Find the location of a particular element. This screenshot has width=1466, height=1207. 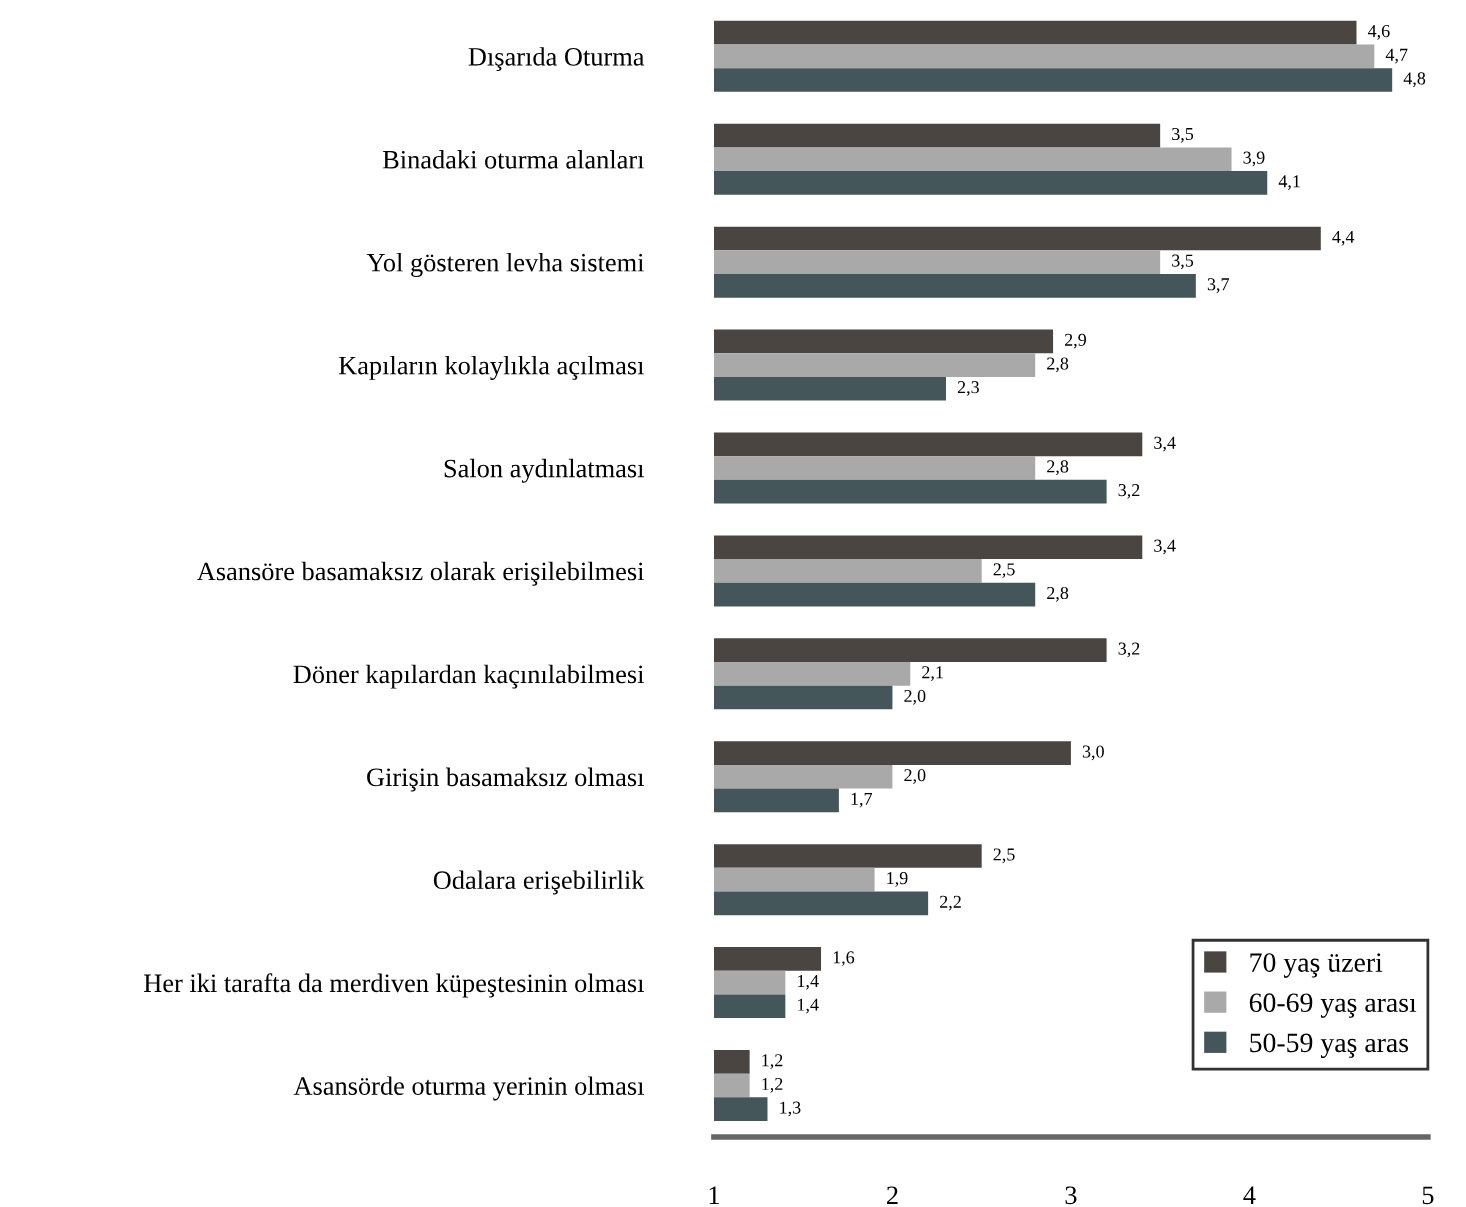

data-label: 3,7 is located at coordinates (1218, 285).